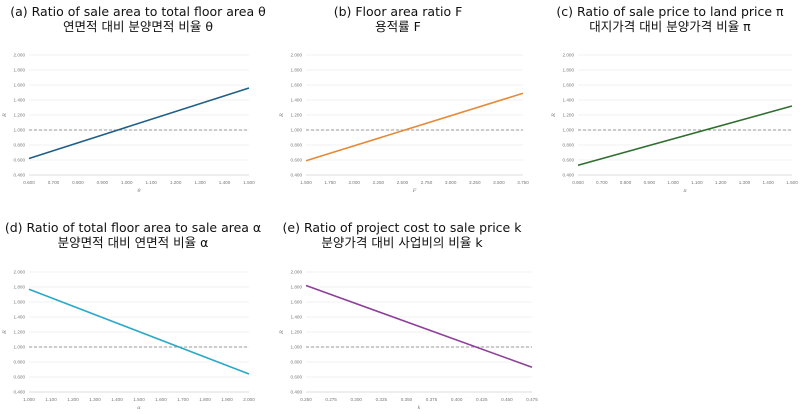 The width and height of the screenshot is (800, 414). I want to click on x-tick-label: 1.700, so click(183, 399).